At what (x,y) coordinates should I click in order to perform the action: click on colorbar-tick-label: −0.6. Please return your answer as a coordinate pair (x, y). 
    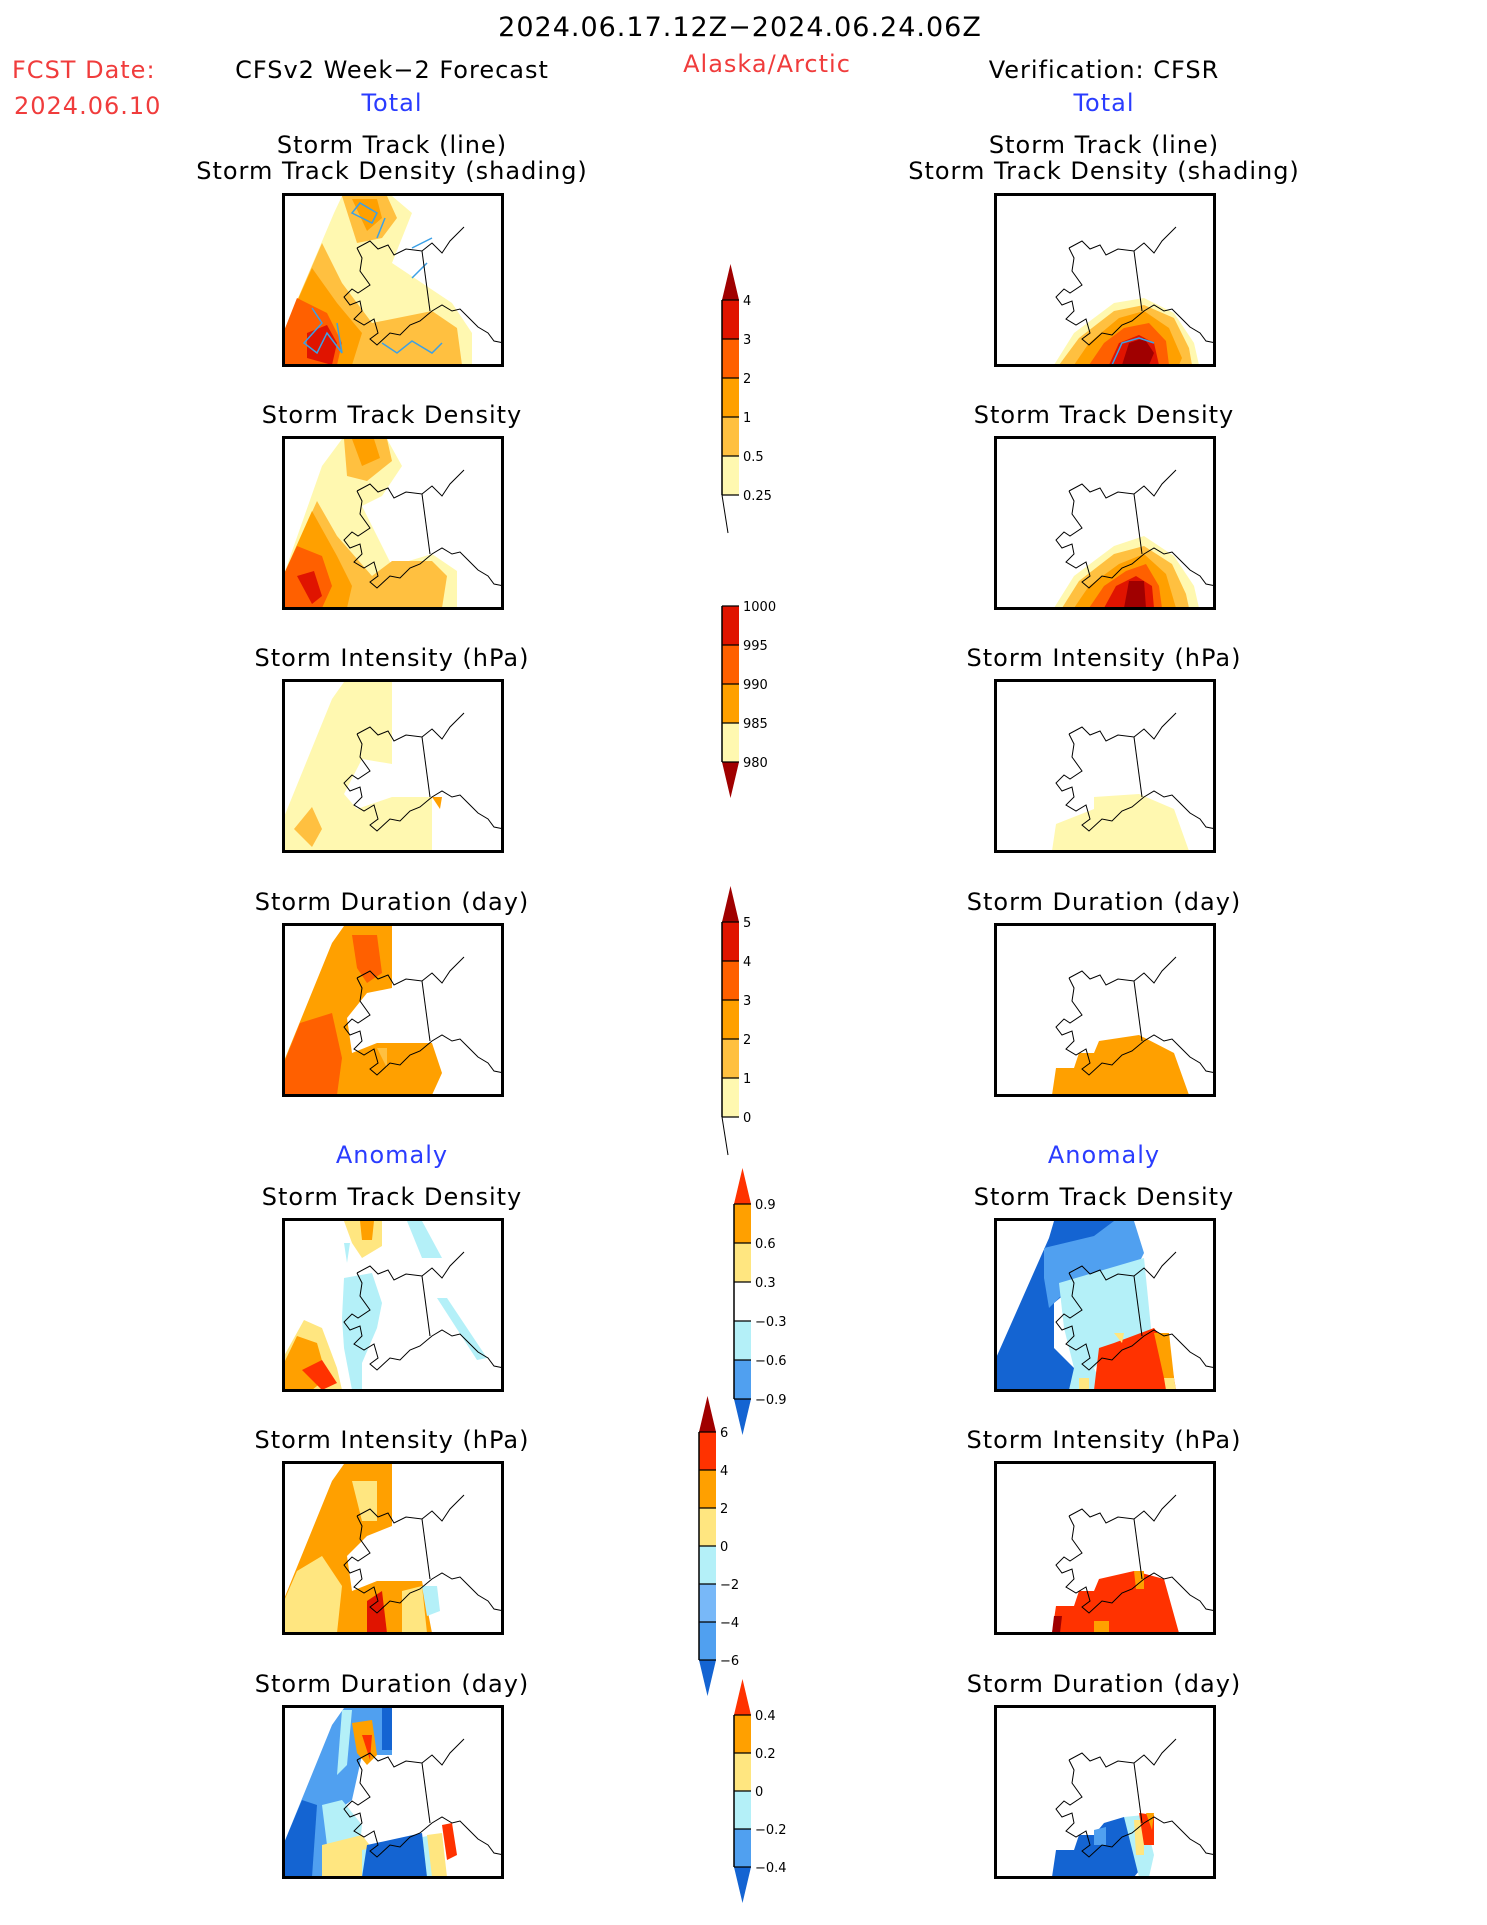
    Looking at the image, I should click on (771, 1361).